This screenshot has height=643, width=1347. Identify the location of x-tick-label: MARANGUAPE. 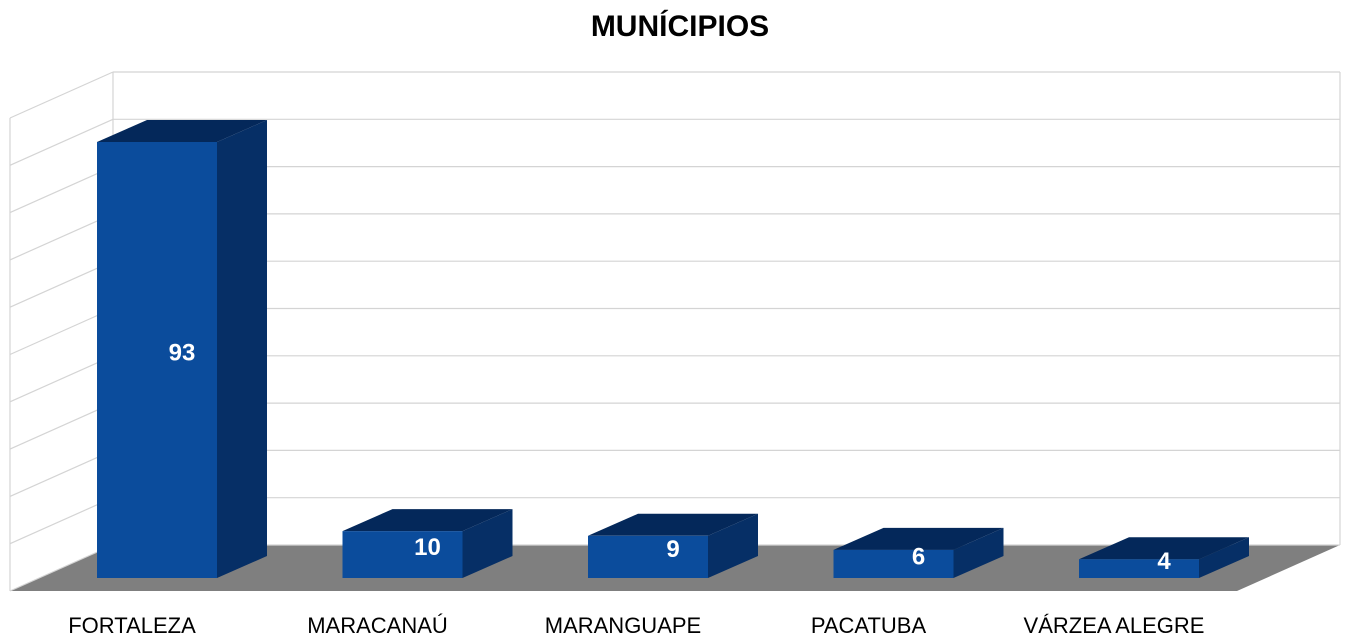
(623, 625).